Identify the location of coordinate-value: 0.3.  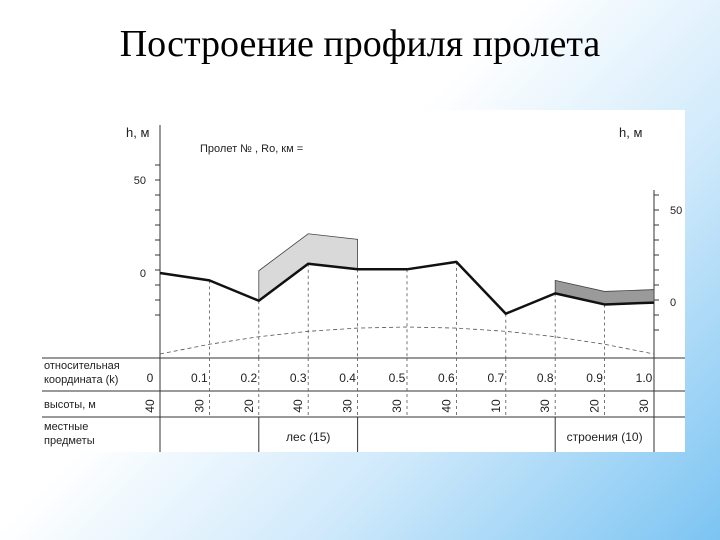
(298, 378).